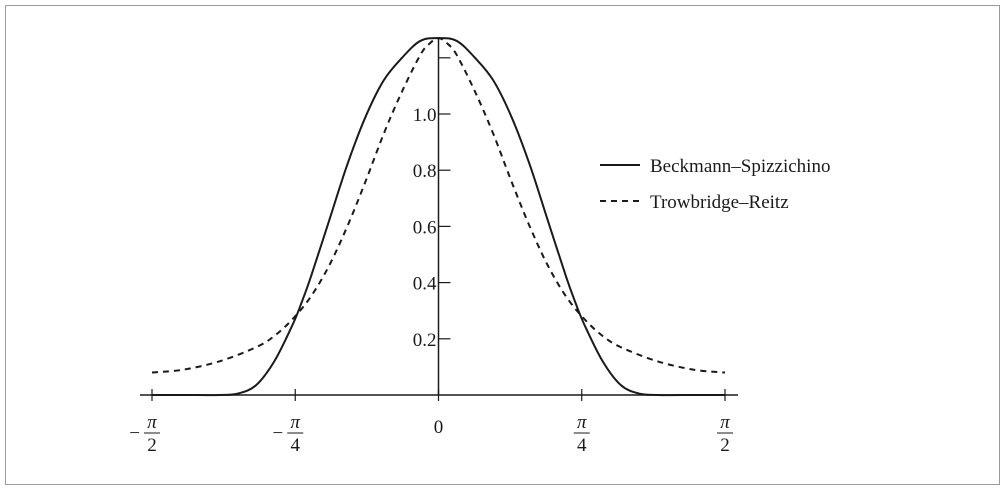 This screenshot has height=490, width=1007. Describe the element at coordinates (439, 427) in the screenshot. I see `x-tick-label: 0` at that location.